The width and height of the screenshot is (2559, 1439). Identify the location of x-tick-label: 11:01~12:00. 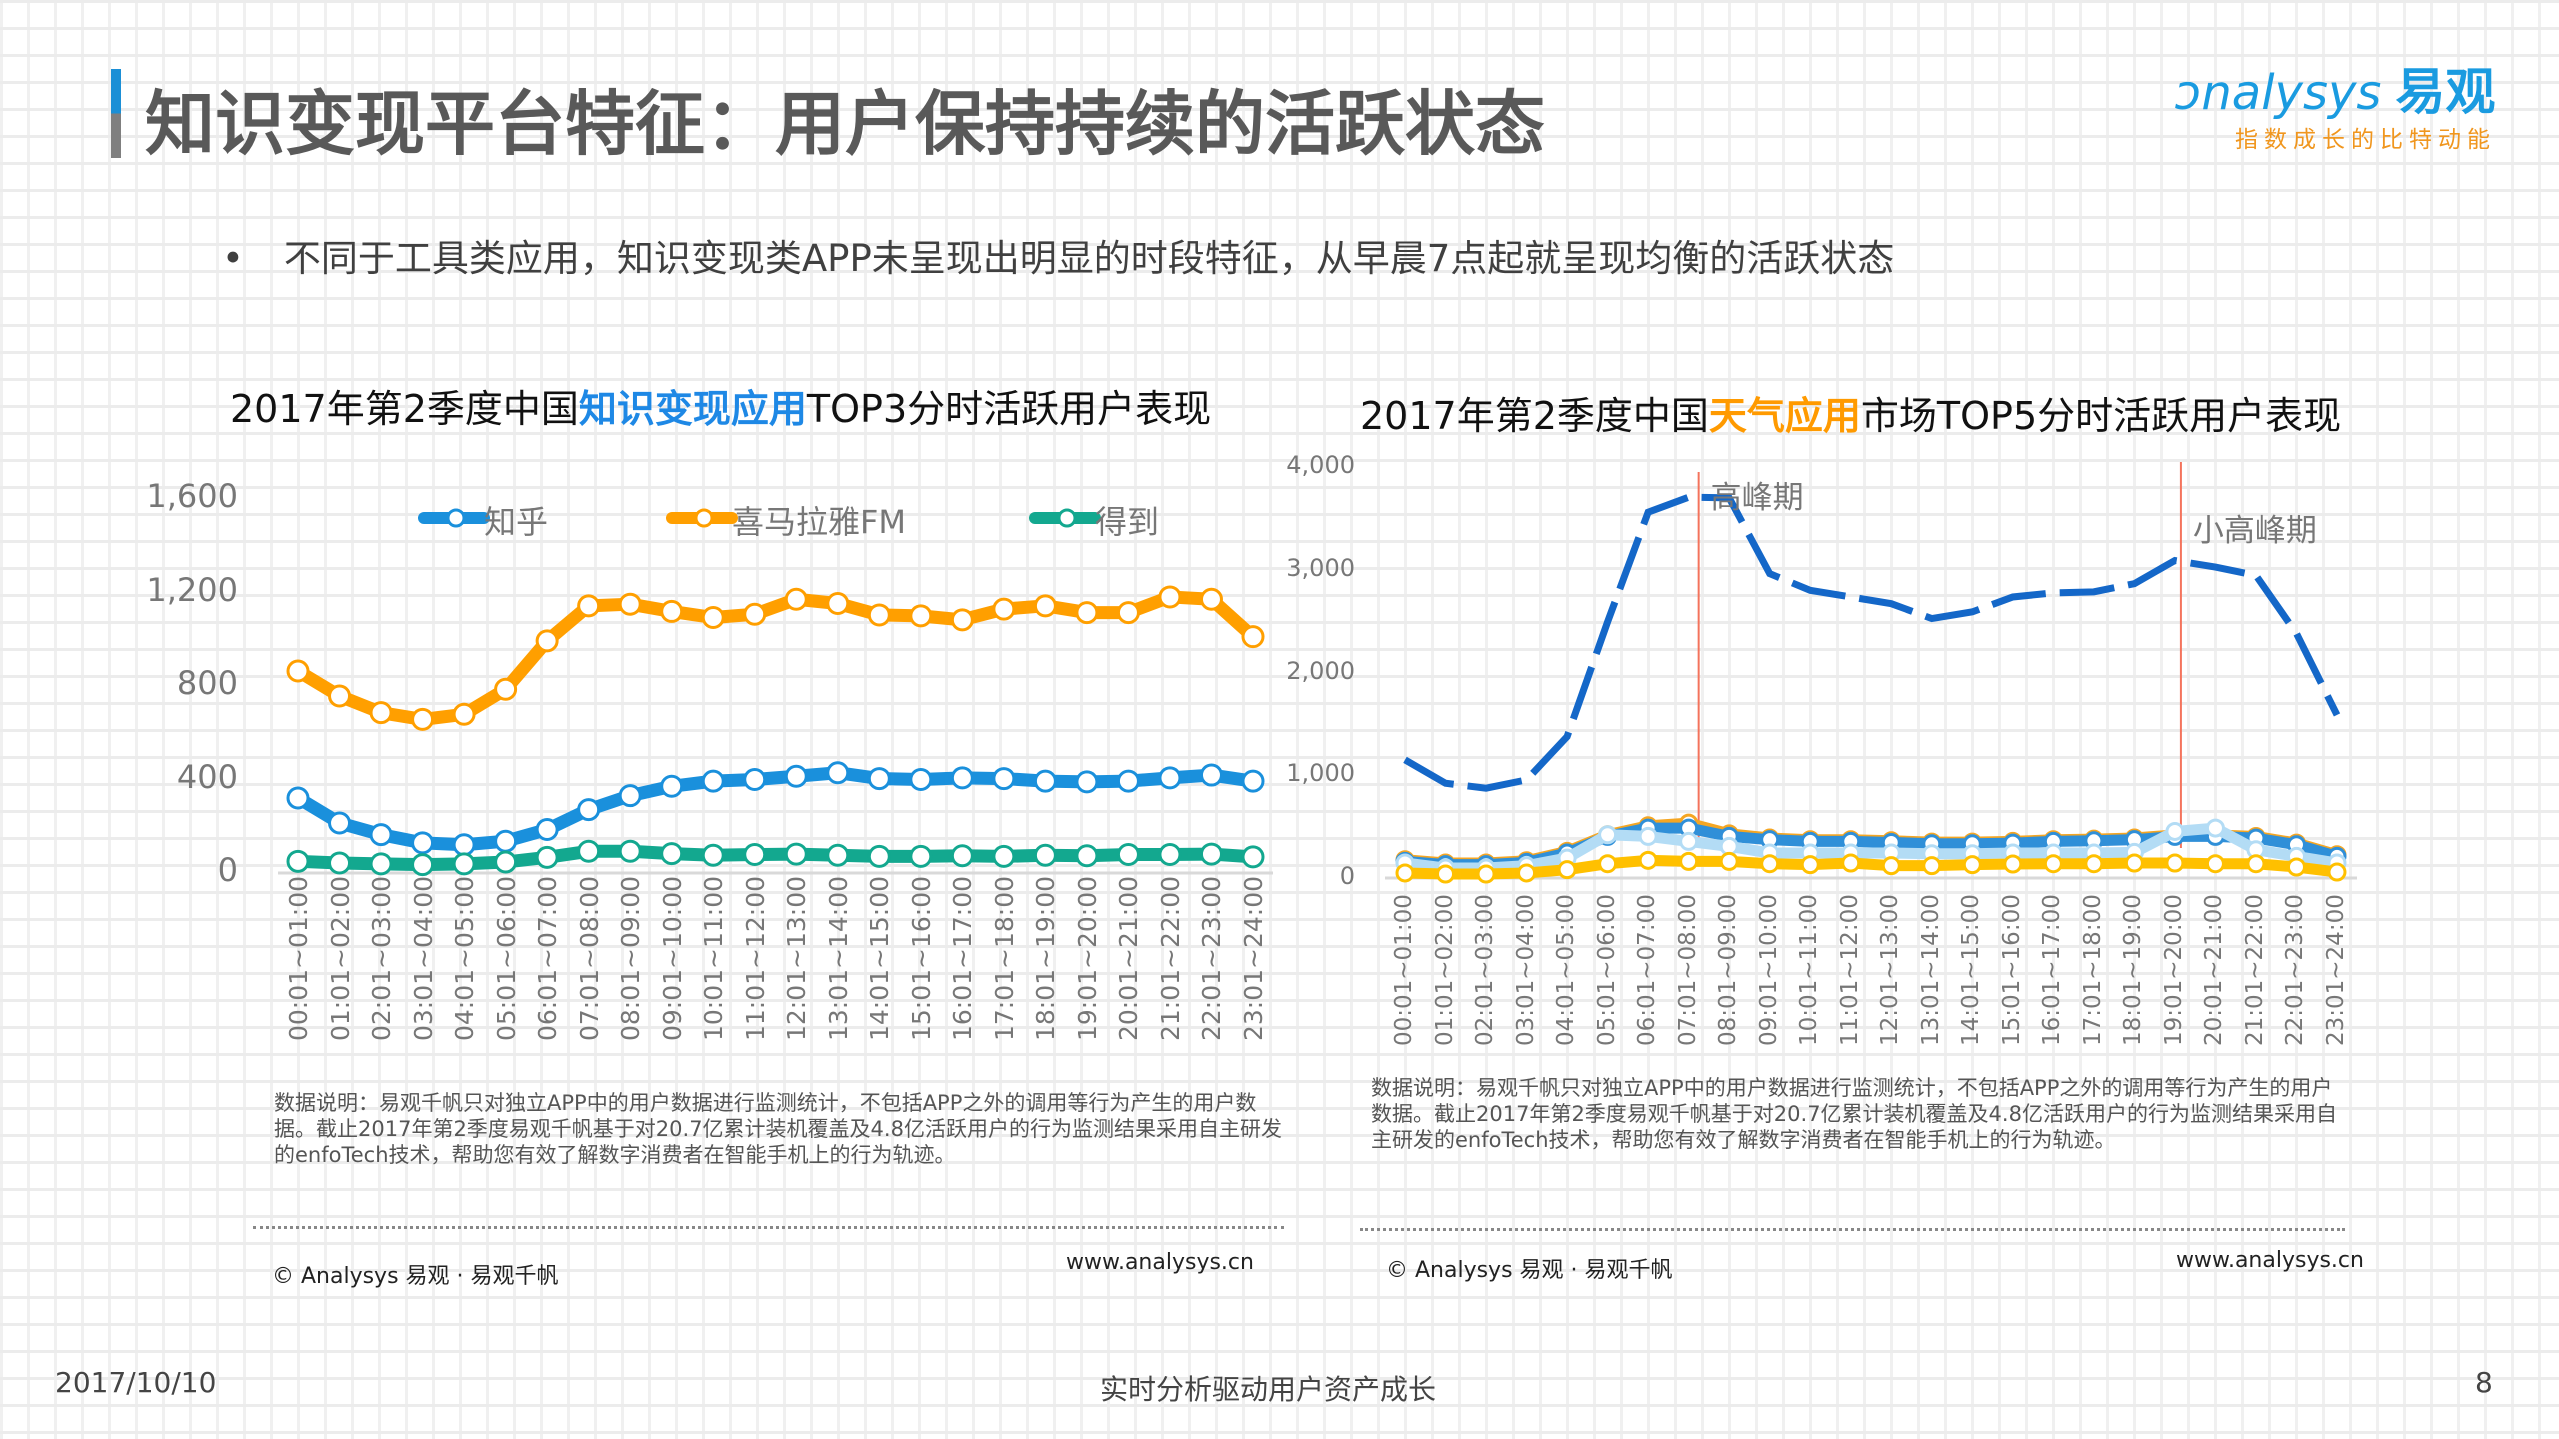
(755, 958).